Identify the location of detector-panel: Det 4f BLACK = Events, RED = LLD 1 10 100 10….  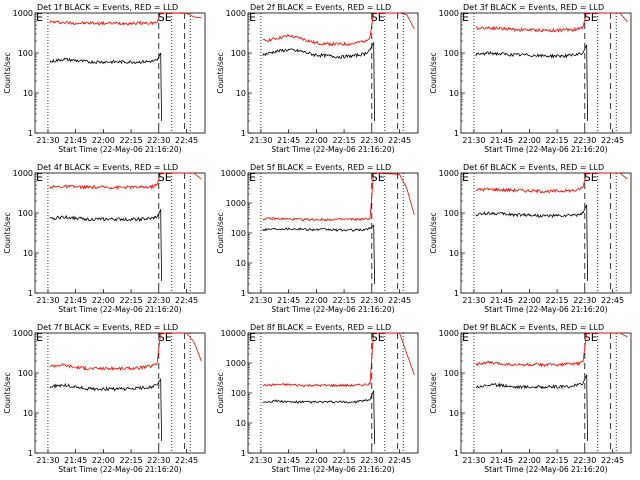
(106, 240).